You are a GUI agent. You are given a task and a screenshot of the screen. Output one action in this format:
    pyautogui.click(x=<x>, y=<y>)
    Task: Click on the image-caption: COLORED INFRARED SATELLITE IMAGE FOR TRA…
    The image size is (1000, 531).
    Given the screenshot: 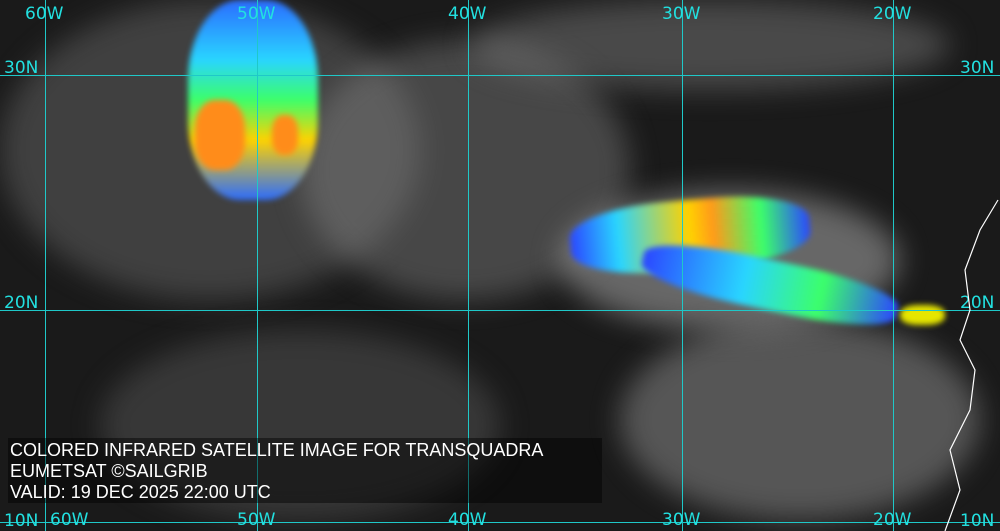 What is the action you would take?
    pyautogui.click(x=305, y=470)
    